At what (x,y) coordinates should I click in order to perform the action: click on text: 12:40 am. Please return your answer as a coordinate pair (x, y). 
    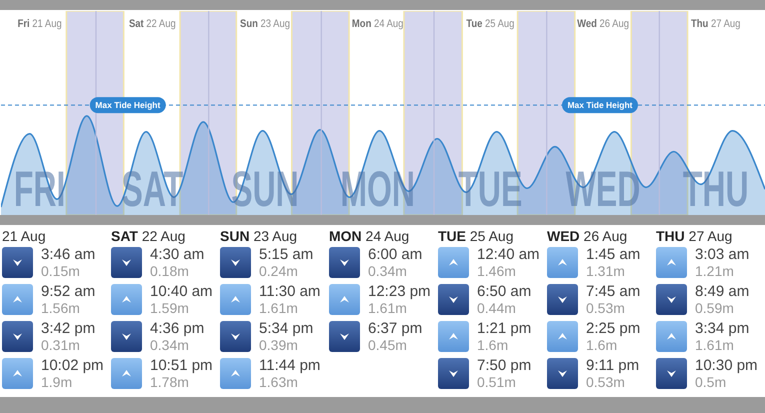
    Looking at the image, I should click on (508, 254).